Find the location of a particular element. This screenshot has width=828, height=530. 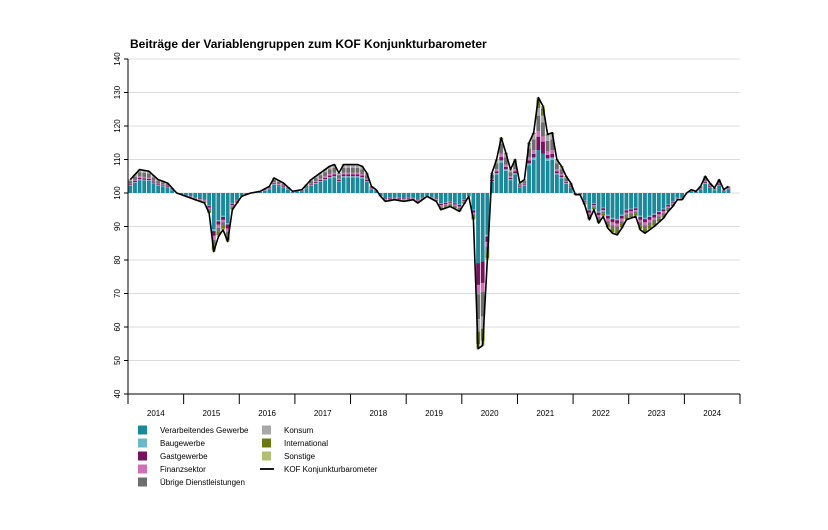

x-tick-label: 2014 is located at coordinates (156, 413).